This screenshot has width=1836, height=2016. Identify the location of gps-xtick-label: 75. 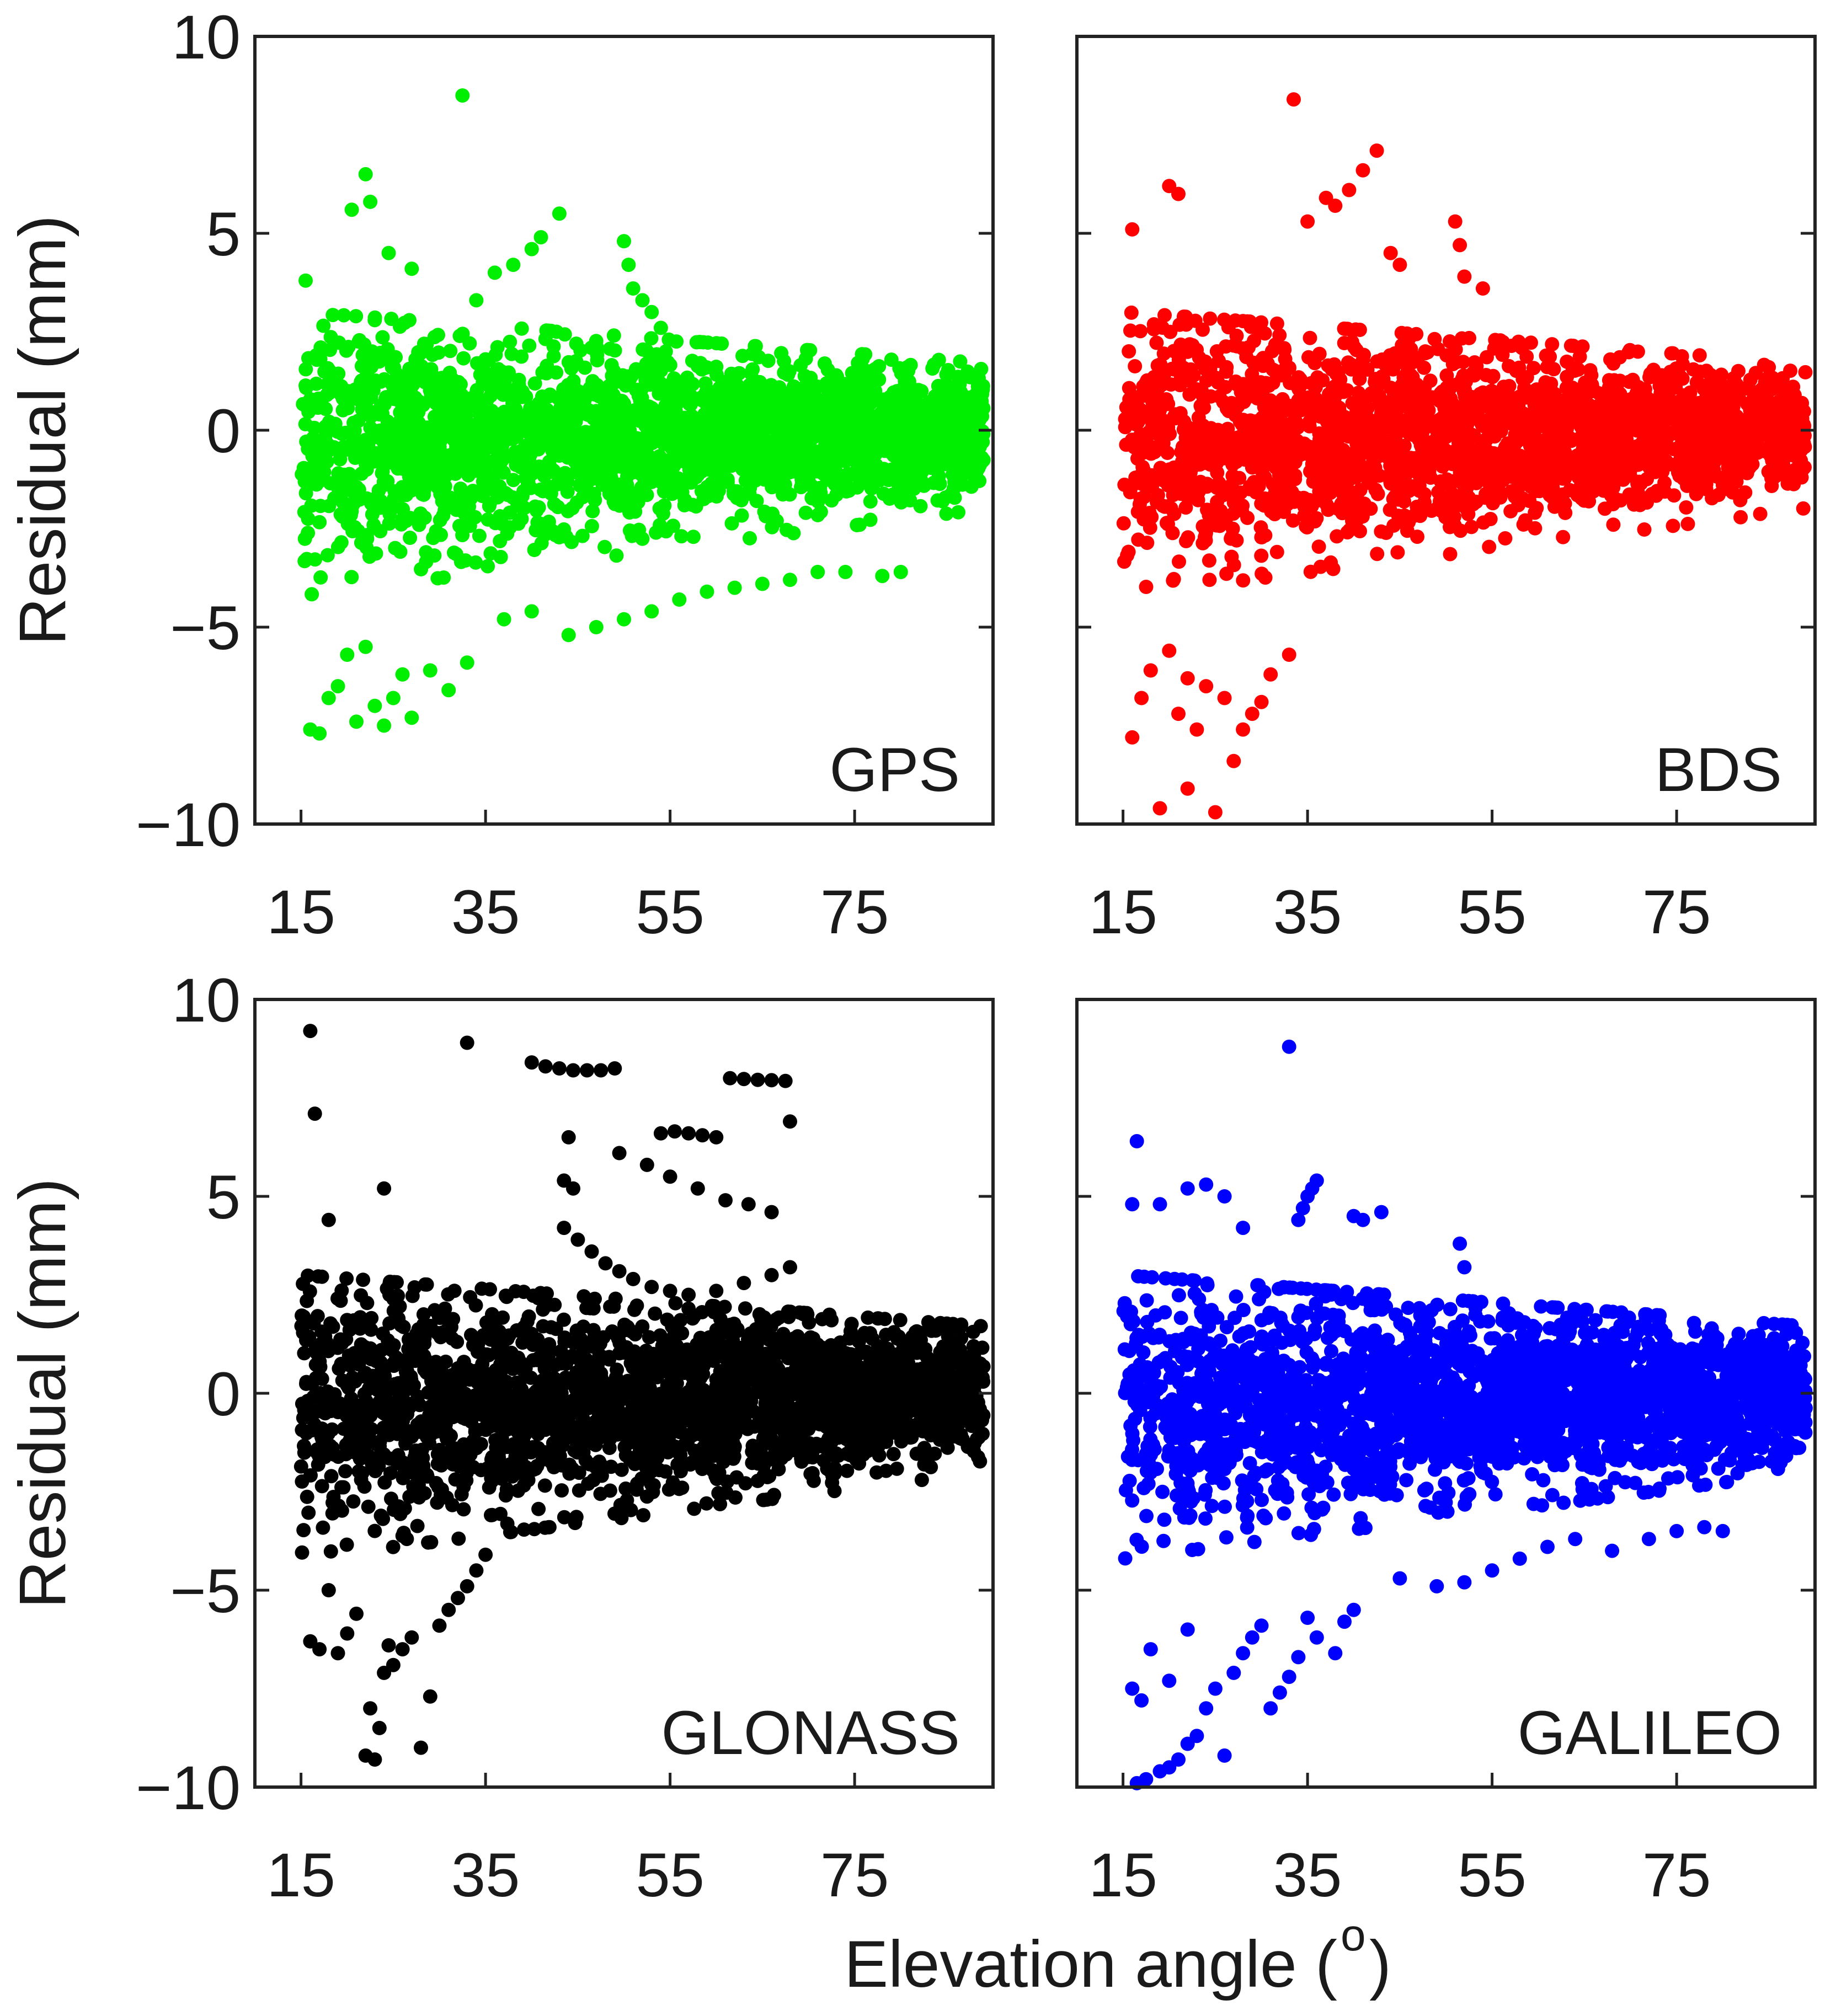
(854, 912).